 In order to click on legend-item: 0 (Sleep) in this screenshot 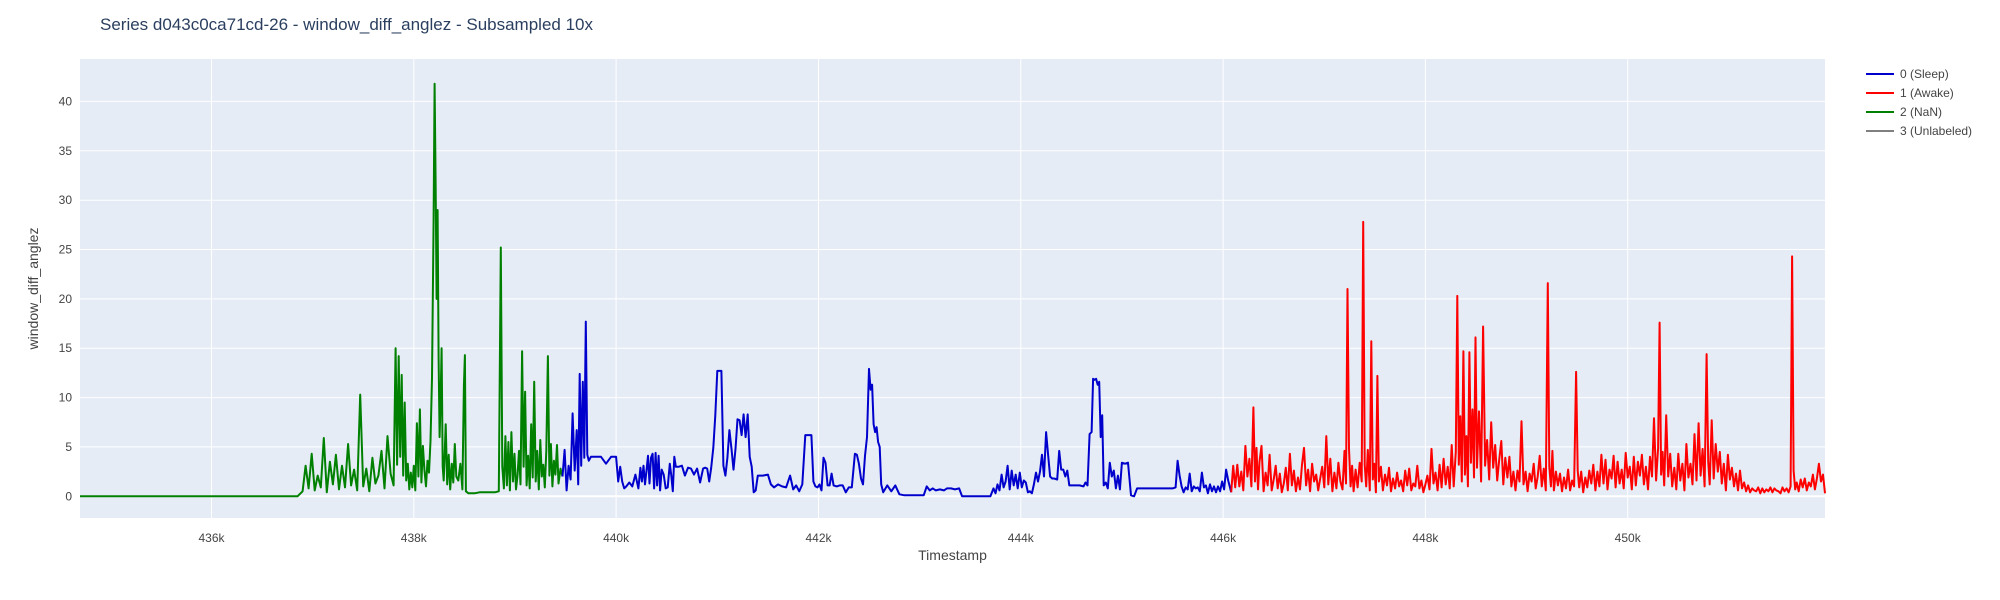, I will do `click(1907, 74)`.